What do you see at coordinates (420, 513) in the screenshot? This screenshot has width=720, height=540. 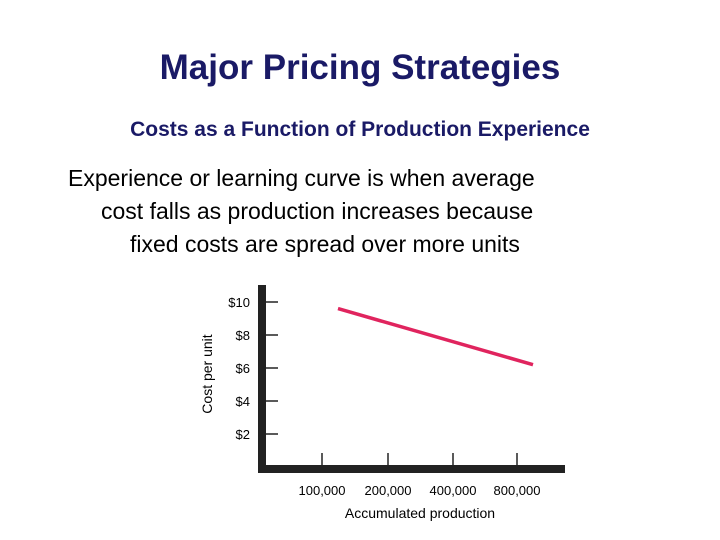 I see `x-axis-title: Accumulated production` at bounding box center [420, 513].